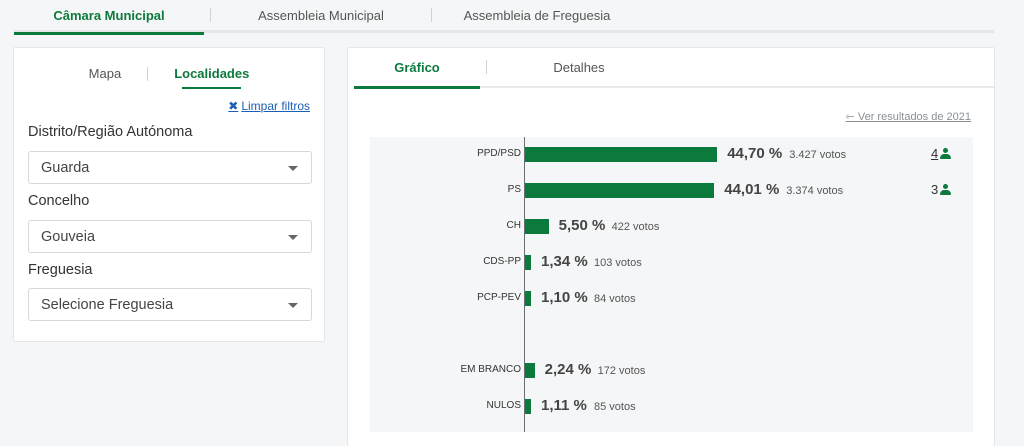 The image size is (1024, 446). I want to click on votes-label: 3.374 votos, so click(815, 191).